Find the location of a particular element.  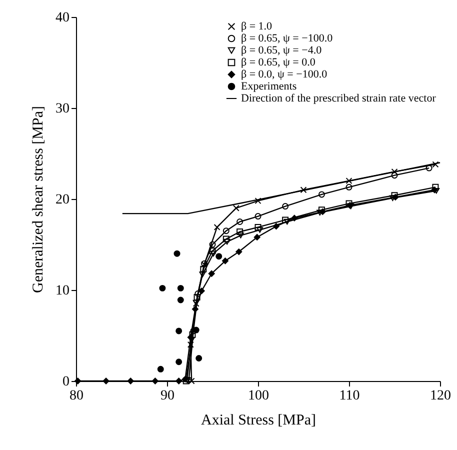

x-tick-label: 100 is located at coordinates (258, 396).